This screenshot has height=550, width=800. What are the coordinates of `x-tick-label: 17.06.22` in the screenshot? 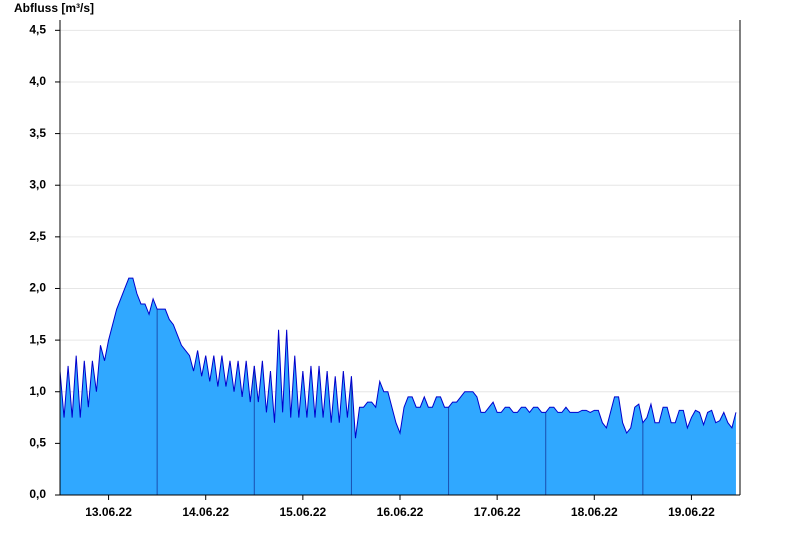 It's located at (497, 512).